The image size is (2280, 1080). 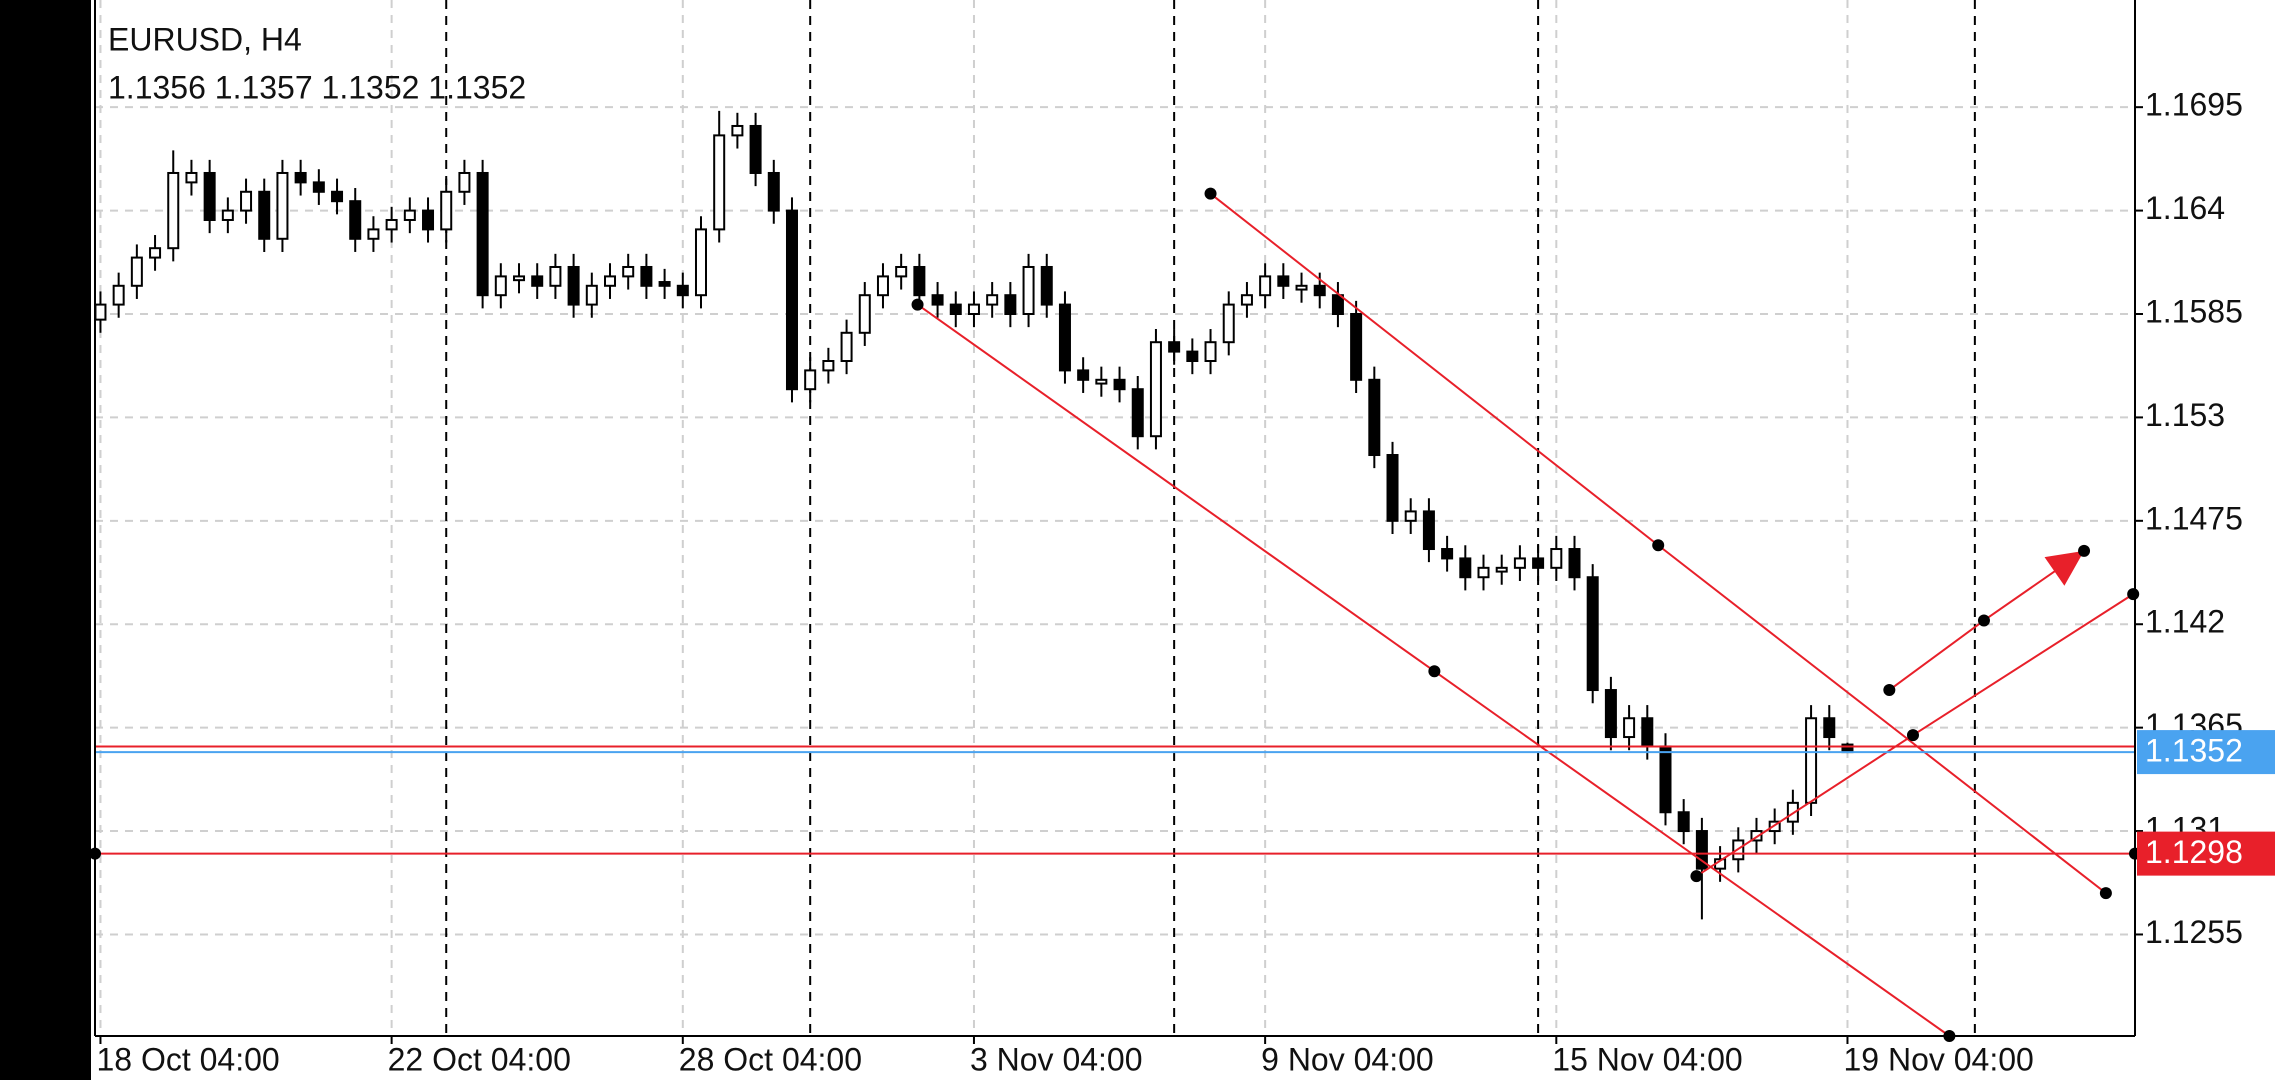 What do you see at coordinates (1056, 1059) in the screenshot?
I see `x-tick-label: 3 Nov 04:00` at bounding box center [1056, 1059].